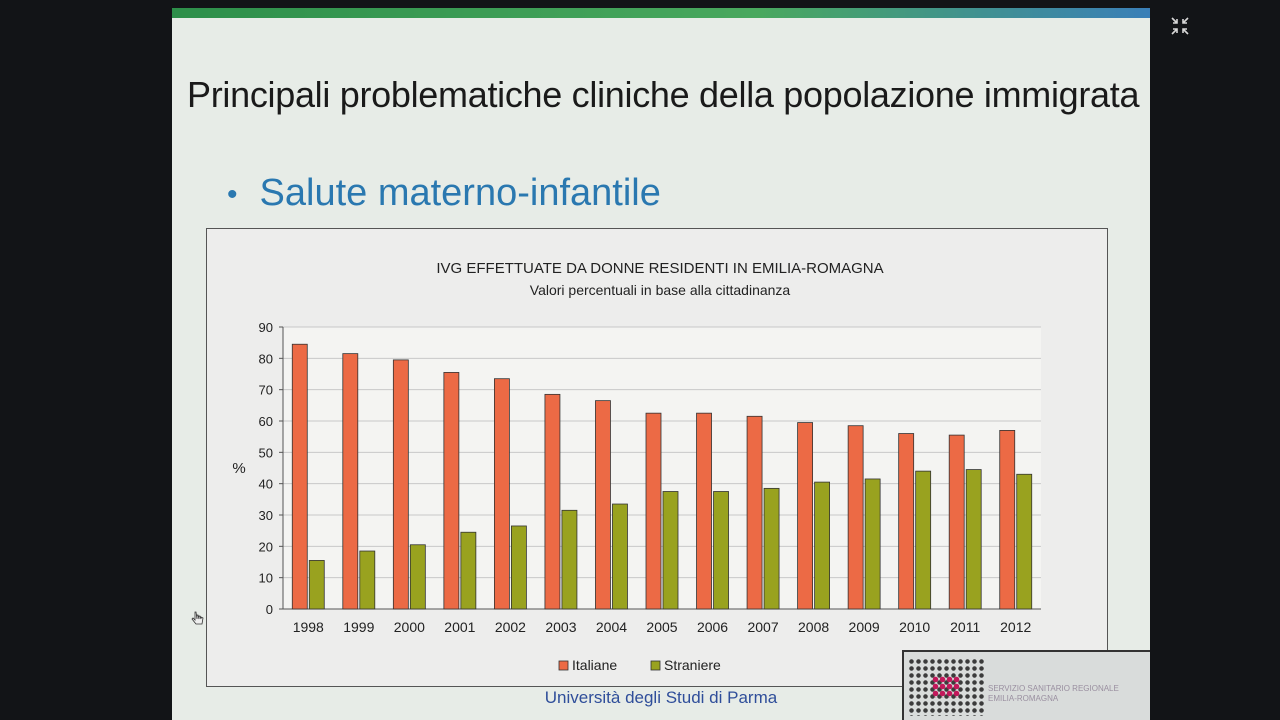 The image size is (1280, 720). What do you see at coordinates (266, 515) in the screenshot?
I see `y-tick-label: 30` at bounding box center [266, 515].